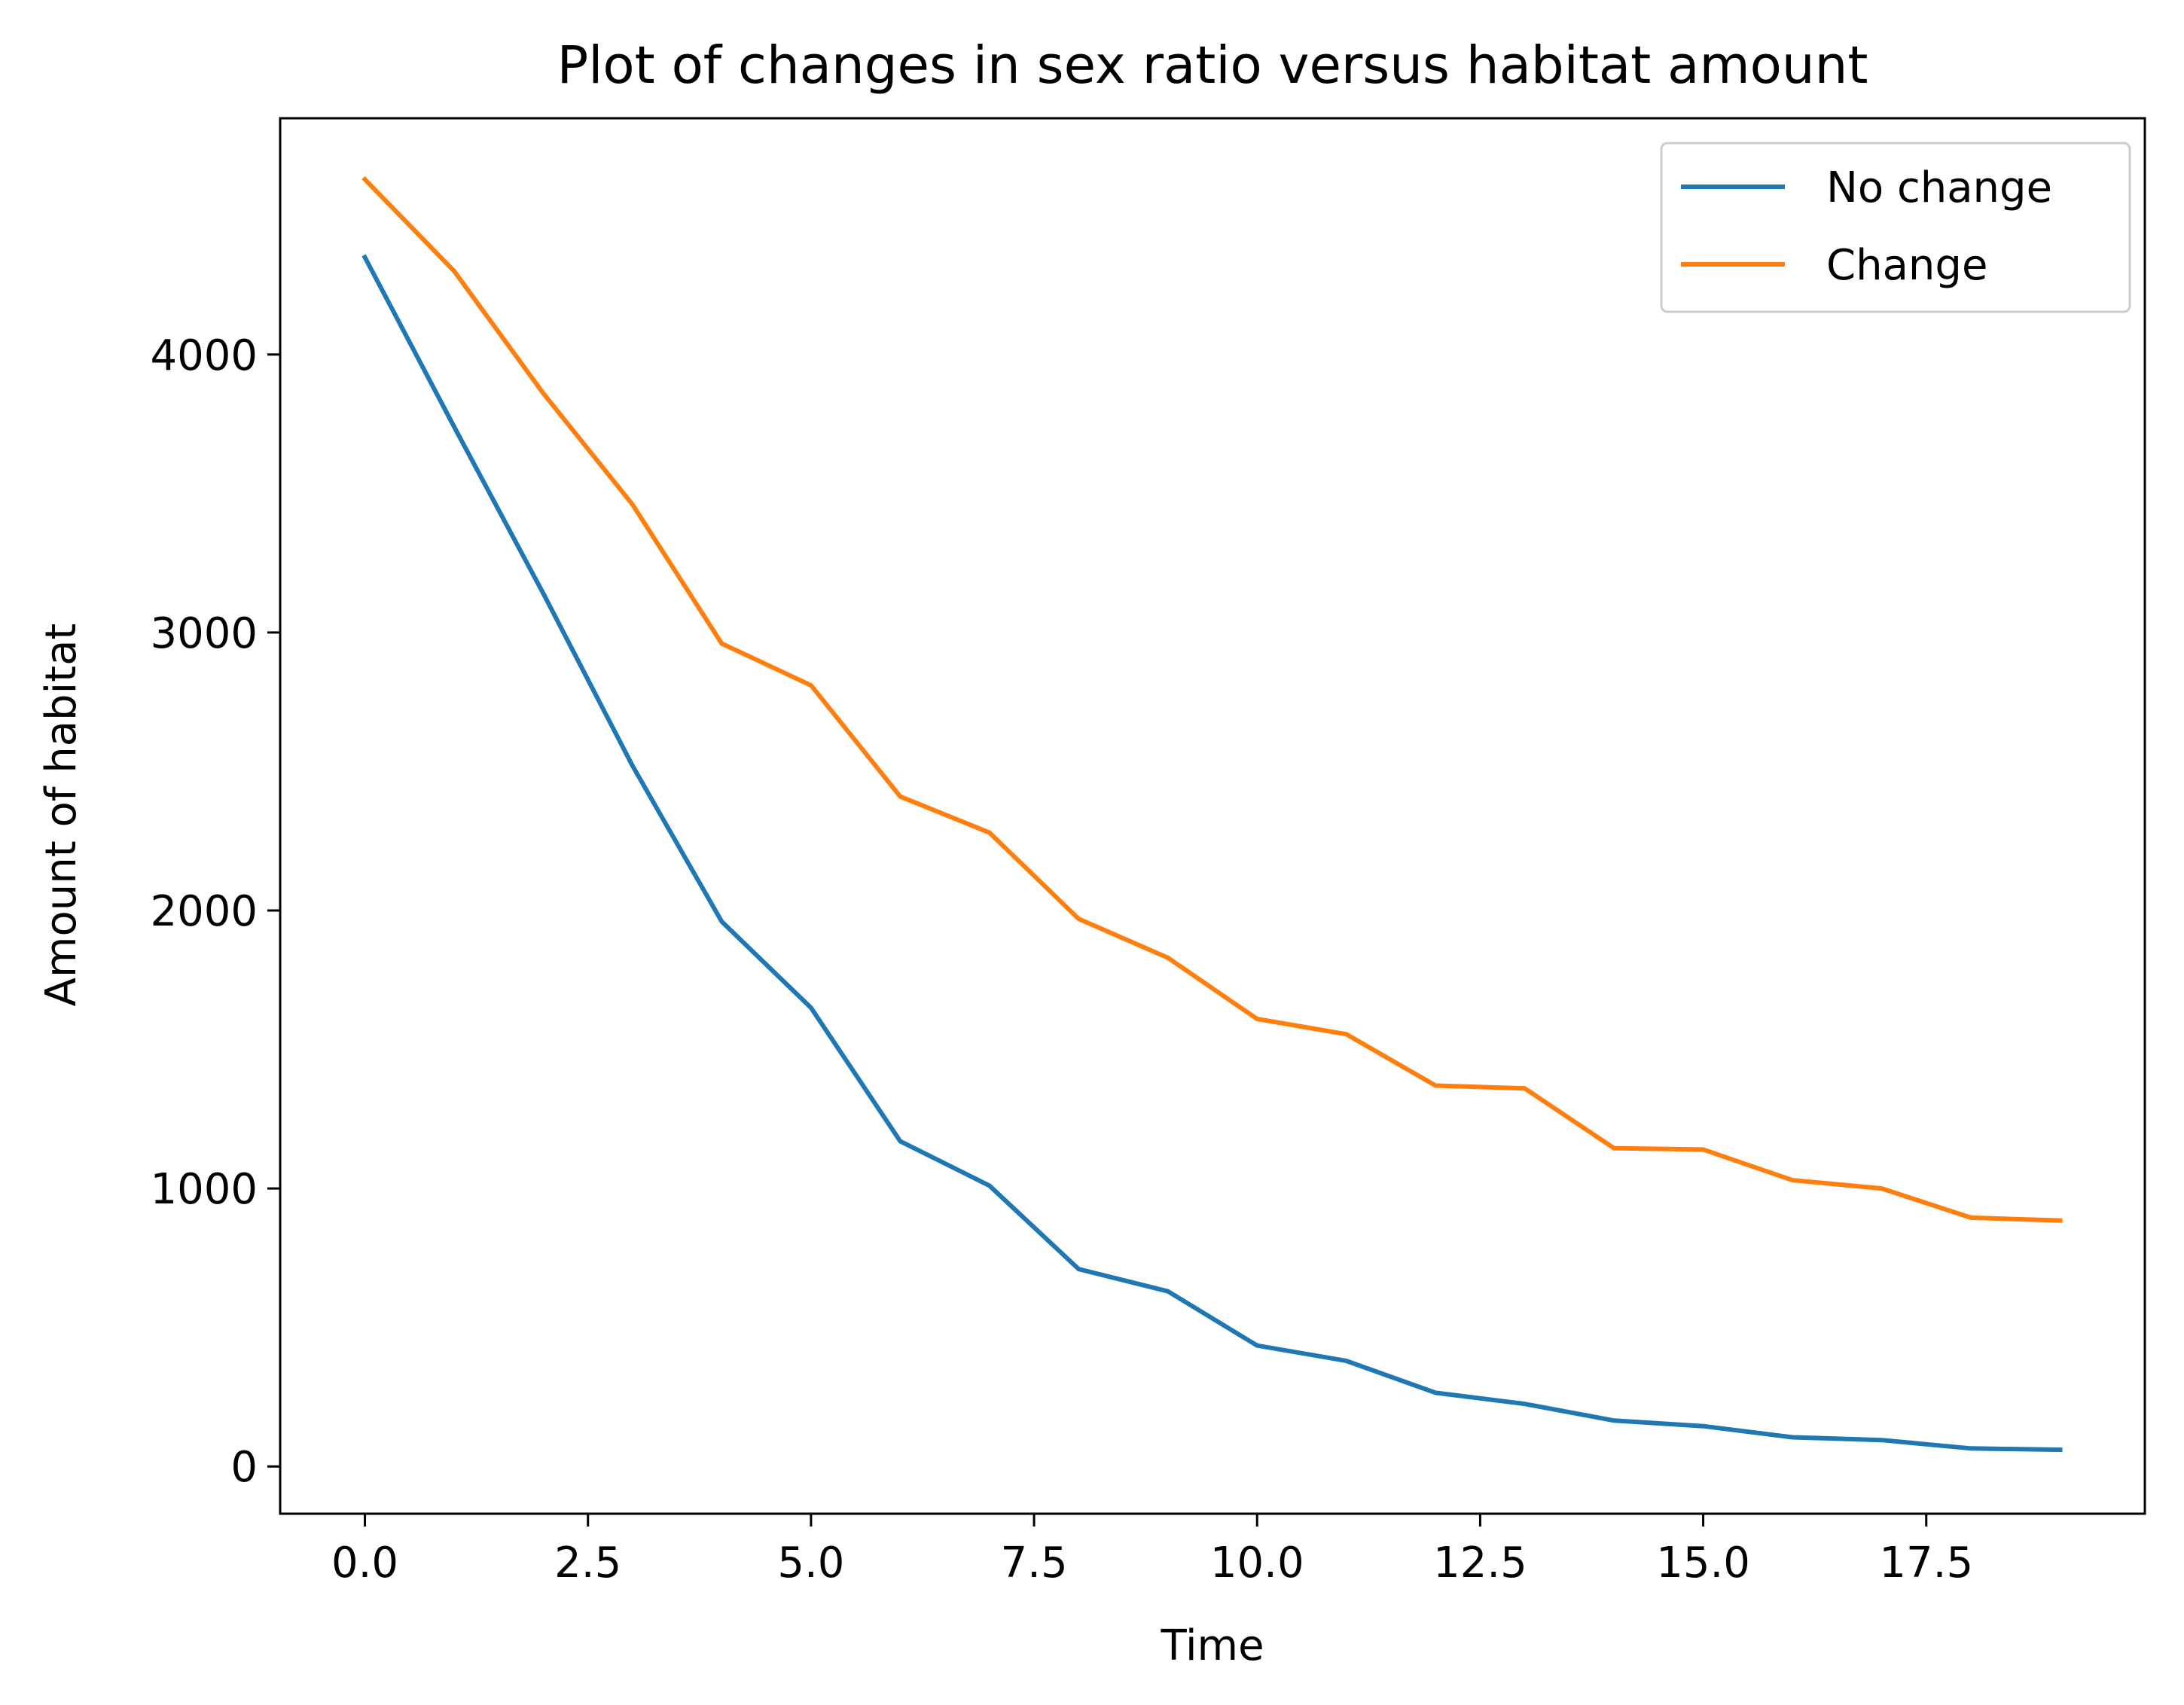  What do you see at coordinates (1906, 265) in the screenshot?
I see `legend-label-change: Change` at bounding box center [1906, 265].